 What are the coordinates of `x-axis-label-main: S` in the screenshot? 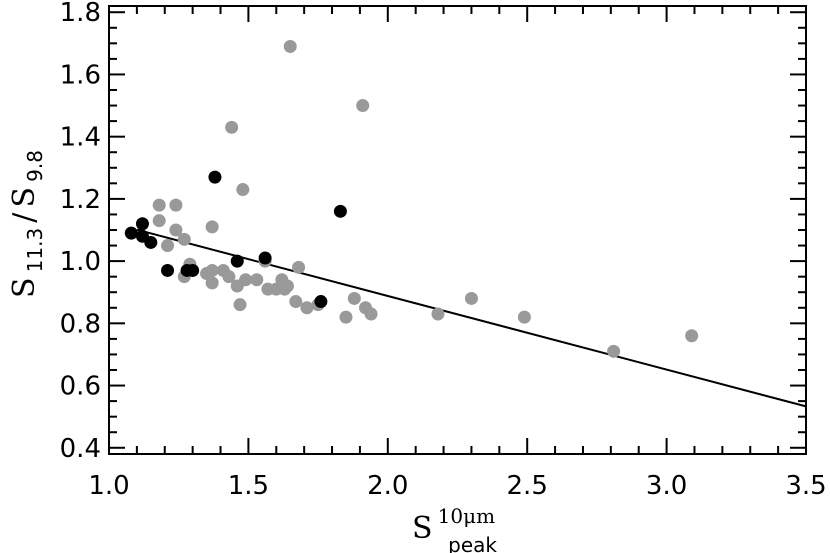 It's located at (422, 528).